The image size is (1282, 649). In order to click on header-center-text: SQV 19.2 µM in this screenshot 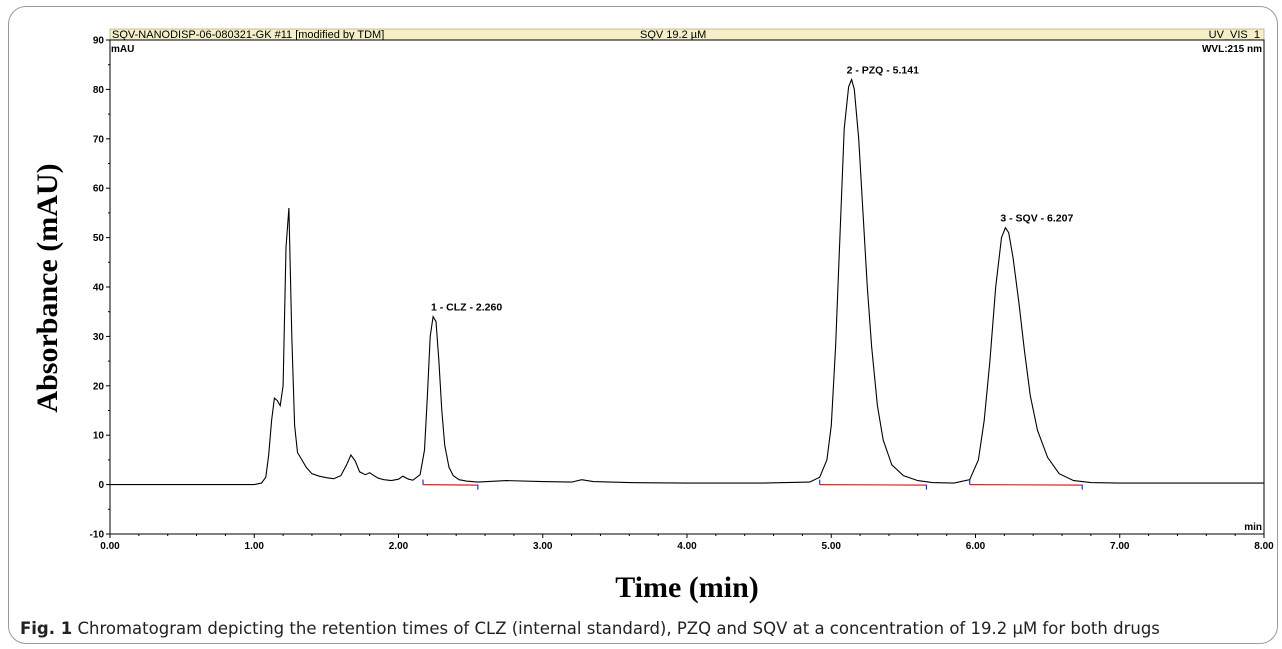, I will do `click(673, 35)`.